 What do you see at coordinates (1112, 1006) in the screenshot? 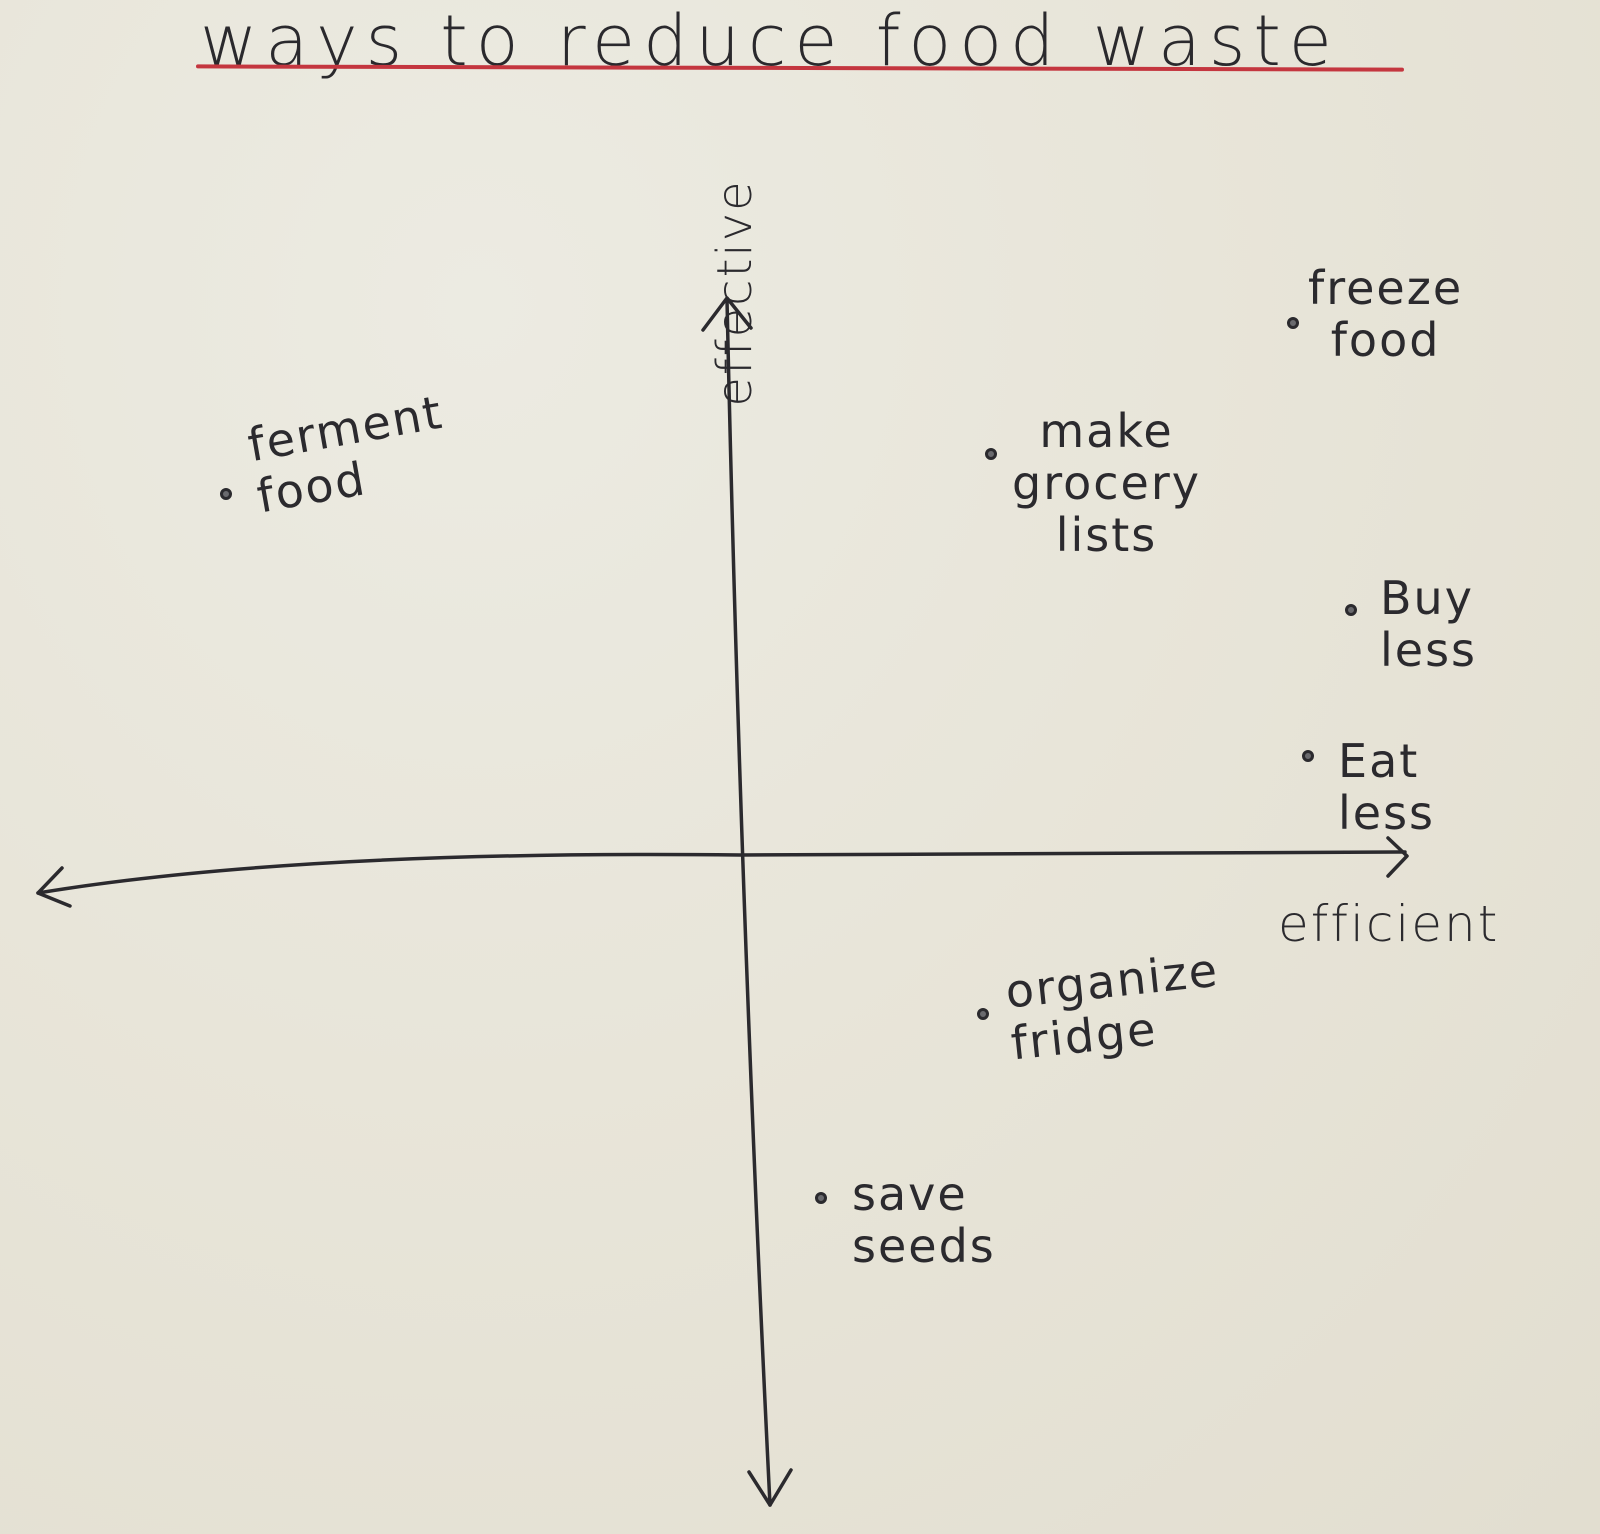
I see `item-label-organize-fridge: organize fridge` at bounding box center [1112, 1006].